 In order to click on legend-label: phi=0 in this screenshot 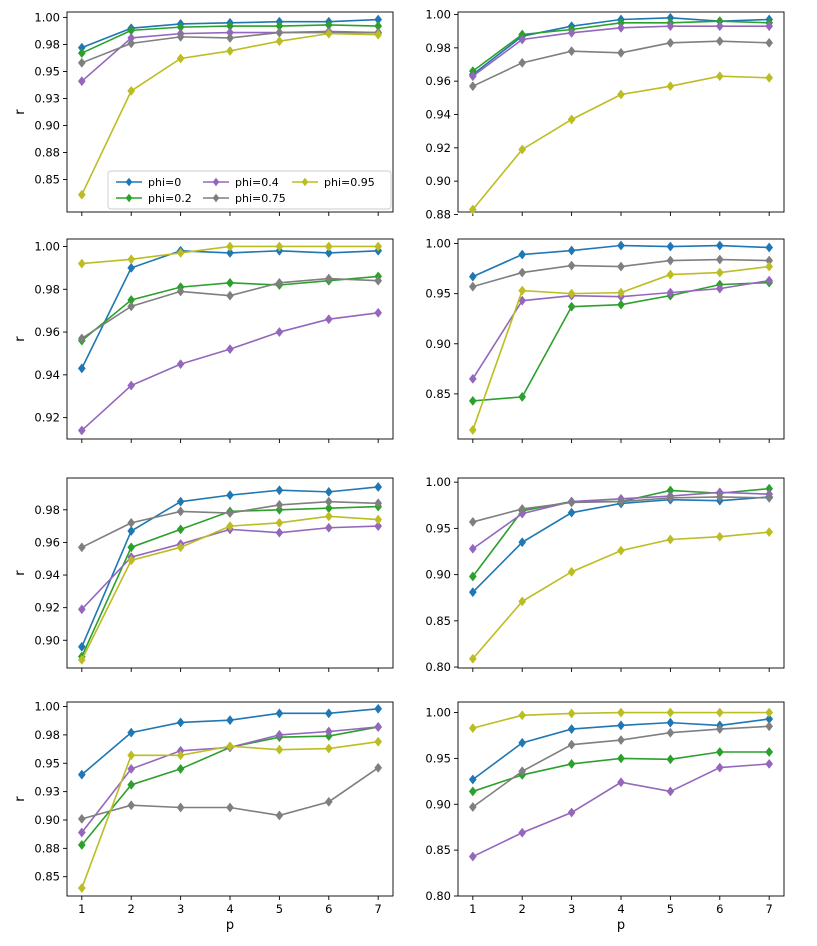, I will do `click(164, 182)`.